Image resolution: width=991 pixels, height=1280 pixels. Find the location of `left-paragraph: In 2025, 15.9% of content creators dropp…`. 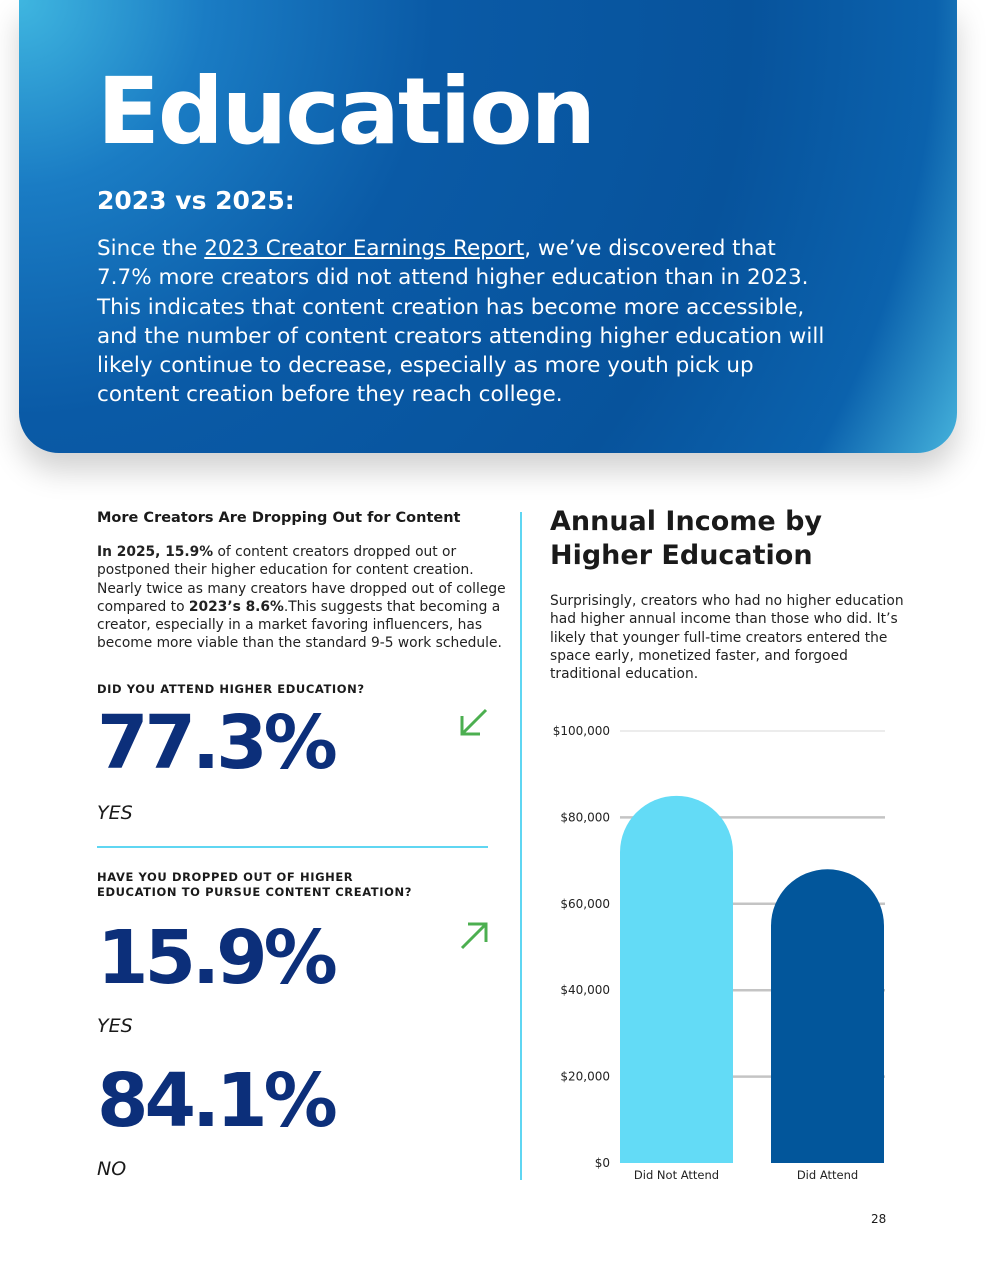

left-paragraph: In 2025, 15.9% of content creators dropp… is located at coordinates (302, 598).